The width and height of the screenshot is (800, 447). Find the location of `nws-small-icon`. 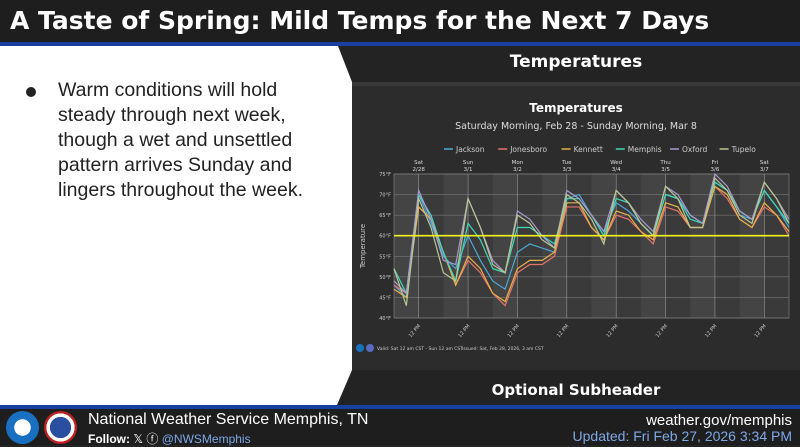

nws-small-icon is located at coordinates (370, 348).